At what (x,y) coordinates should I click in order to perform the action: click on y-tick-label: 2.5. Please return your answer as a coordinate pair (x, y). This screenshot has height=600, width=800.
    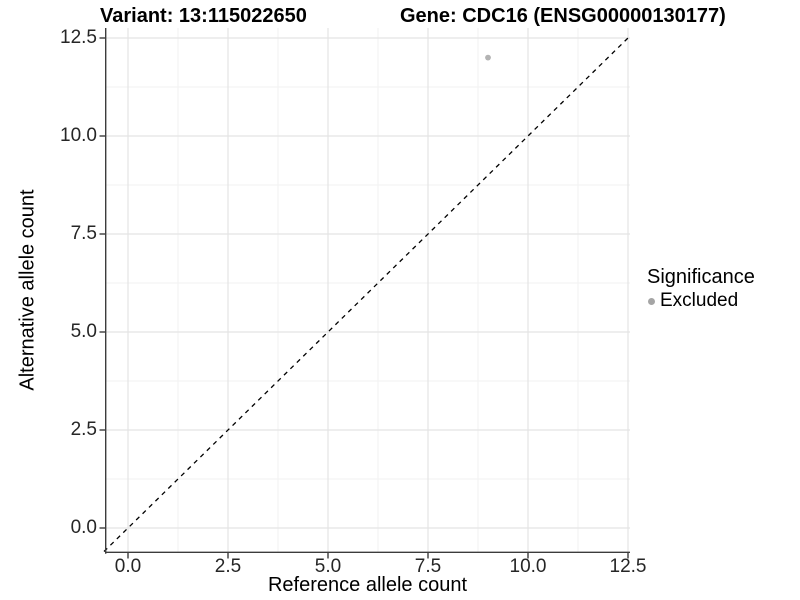
    Looking at the image, I should click on (83, 429).